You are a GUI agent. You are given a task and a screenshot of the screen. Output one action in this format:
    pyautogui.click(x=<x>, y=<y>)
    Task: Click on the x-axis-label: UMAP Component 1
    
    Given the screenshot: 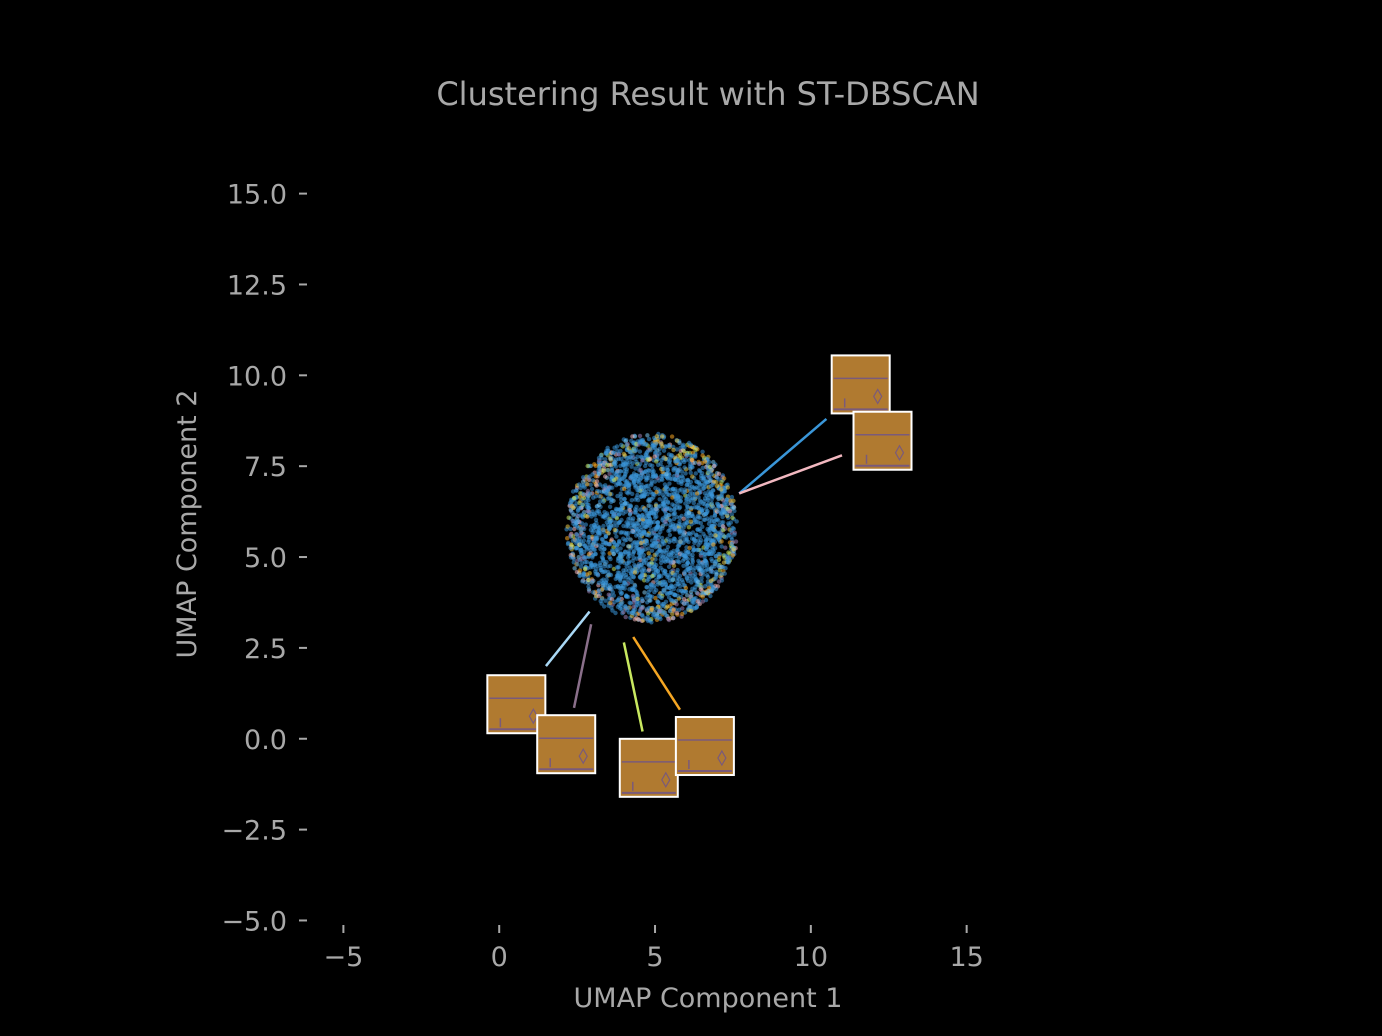 What is the action you would take?
    pyautogui.click(x=708, y=998)
    